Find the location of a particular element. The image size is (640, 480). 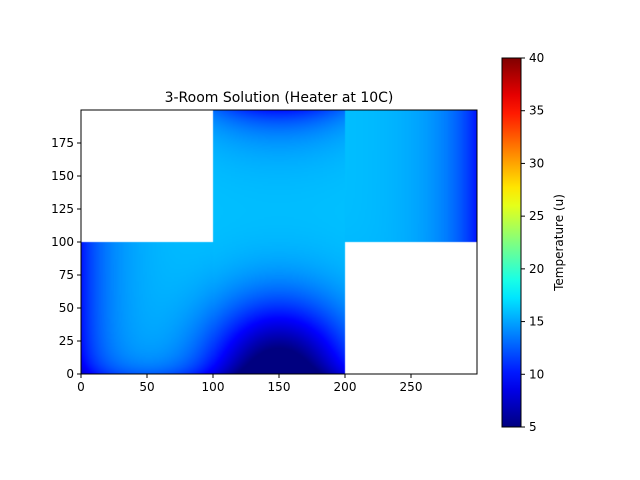

x-tick-label: 150 is located at coordinates (279, 387).